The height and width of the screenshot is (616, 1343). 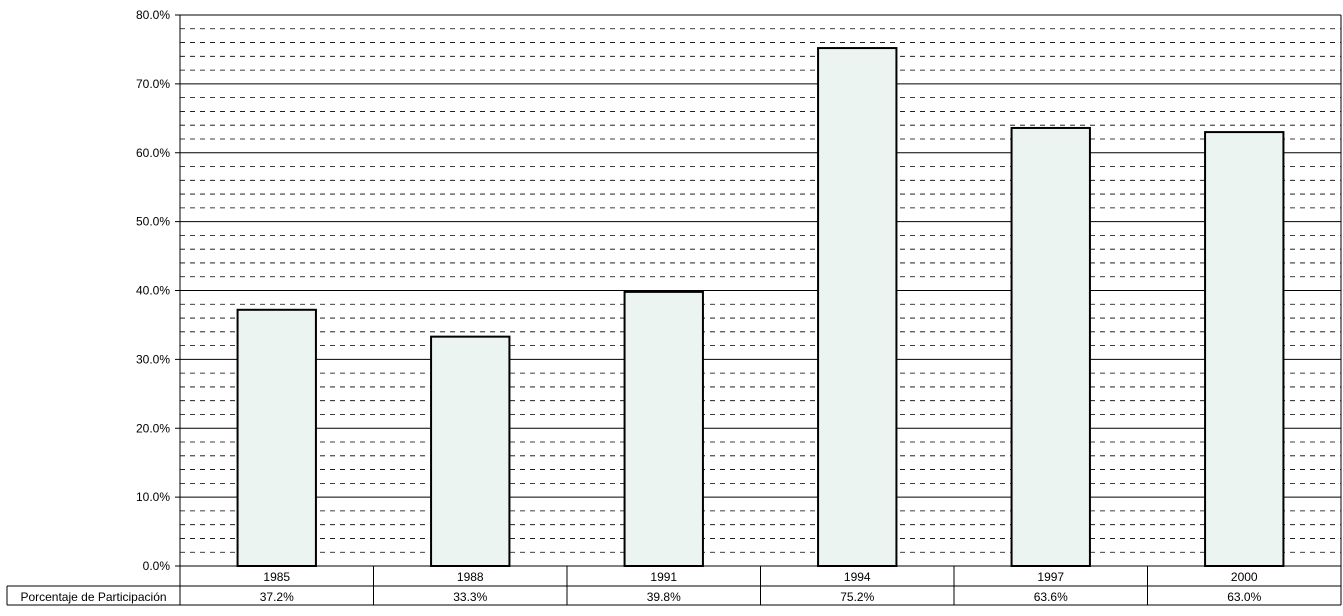 What do you see at coordinates (857, 597) in the screenshot?
I see `data-label: 75.2%` at bounding box center [857, 597].